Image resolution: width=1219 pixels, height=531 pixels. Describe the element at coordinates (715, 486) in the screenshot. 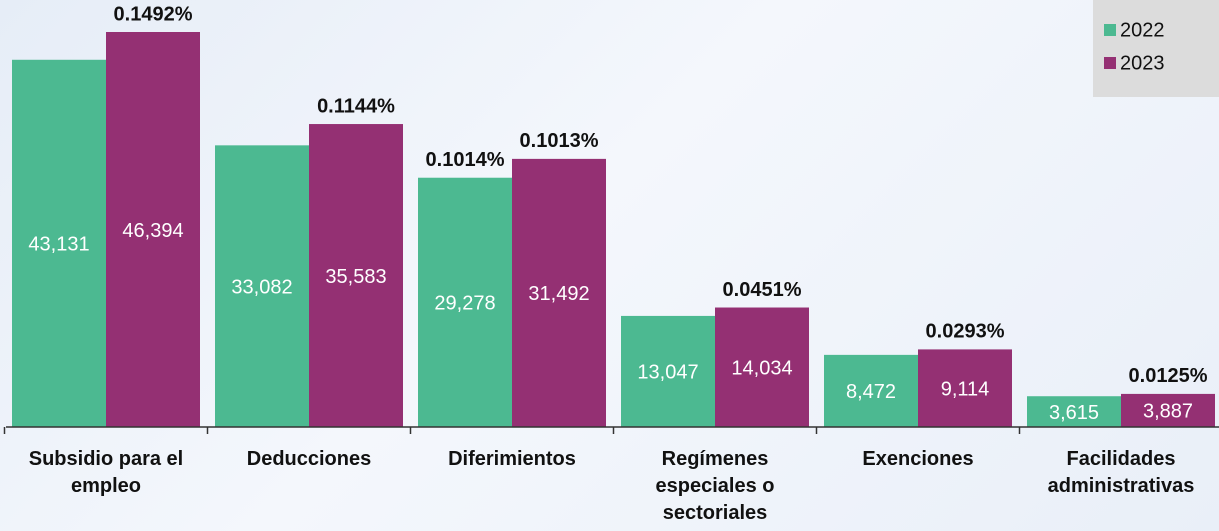

I see `x-tick-label: Regímenes especiales o sectoriales` at that location.